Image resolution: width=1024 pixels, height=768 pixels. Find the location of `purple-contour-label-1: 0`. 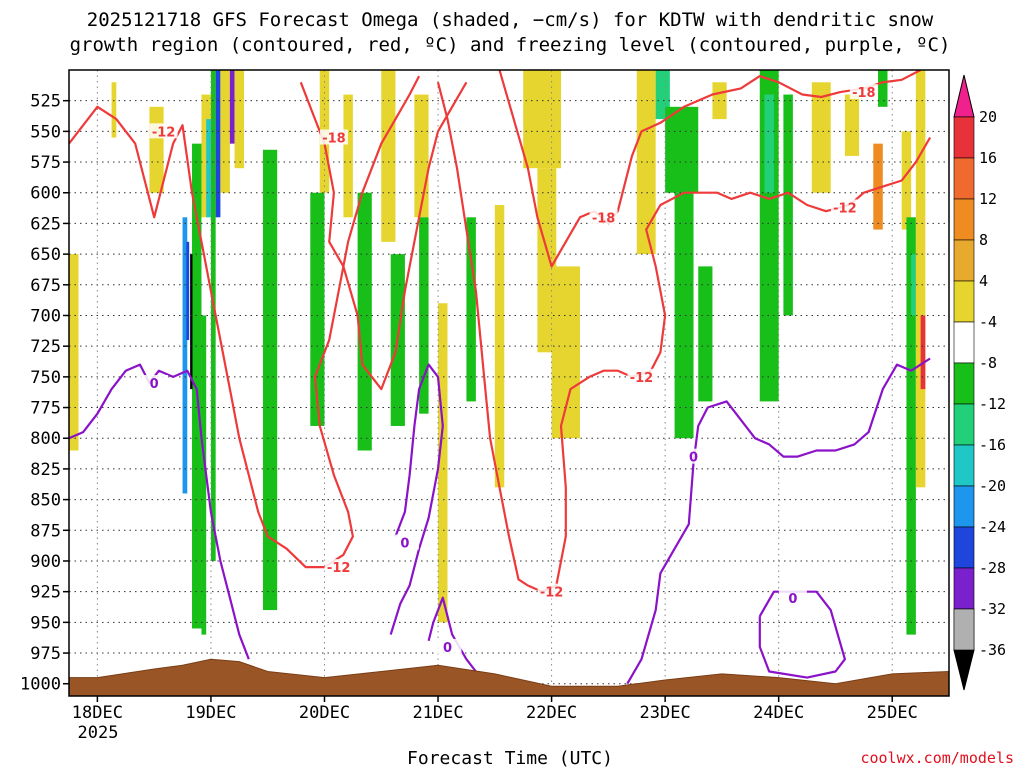

purple-contour-label-1: 0 is located at coordinates (404, 544).